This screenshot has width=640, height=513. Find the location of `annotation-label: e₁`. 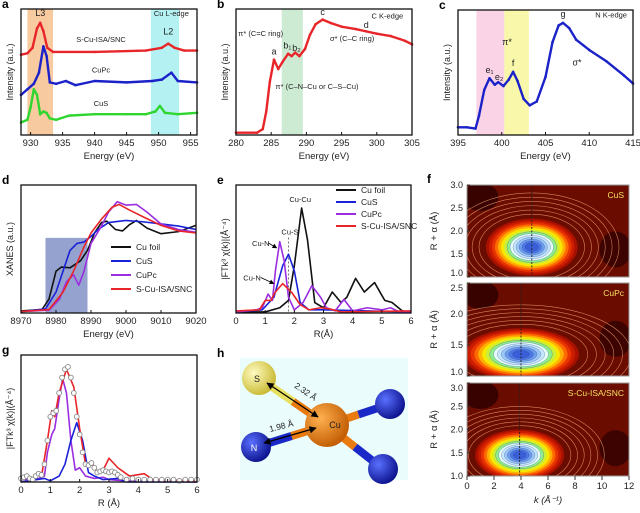

annotation-label: e₁ is located at coordinates (489, 70).